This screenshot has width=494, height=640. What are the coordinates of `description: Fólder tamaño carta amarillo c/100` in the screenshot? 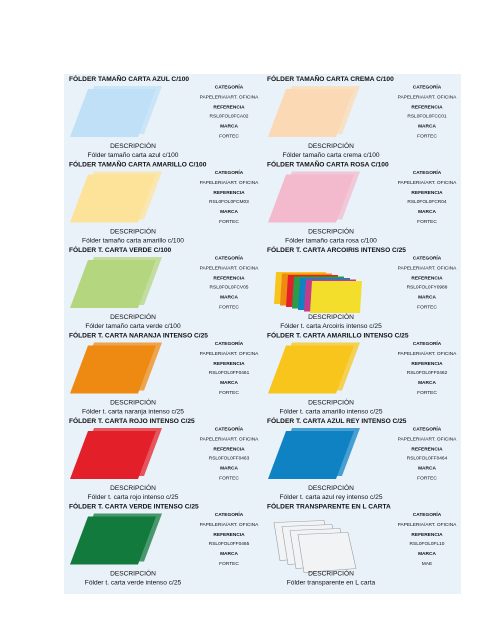 It's located at (133, 240).